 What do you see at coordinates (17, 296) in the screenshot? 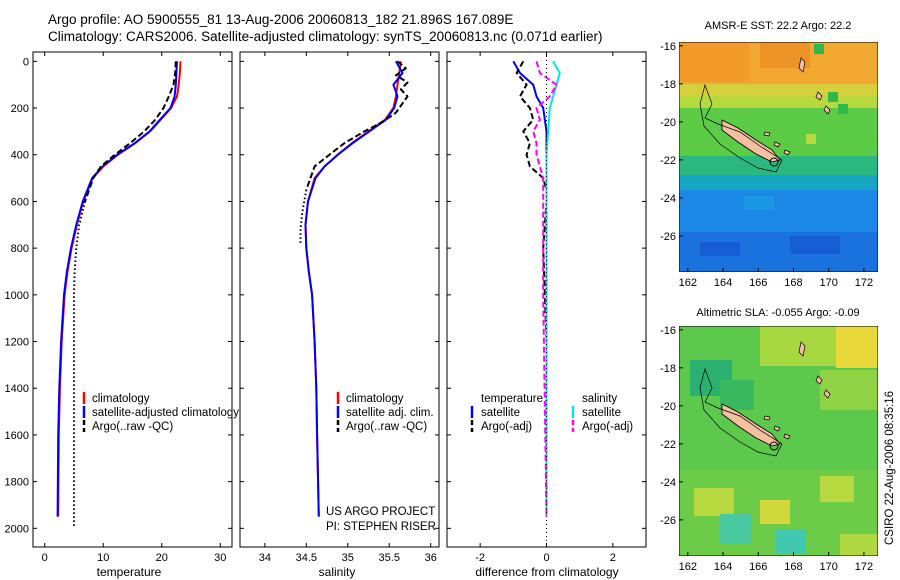
I see `y-tick-label: 1000` at bounding box center [17, 296].